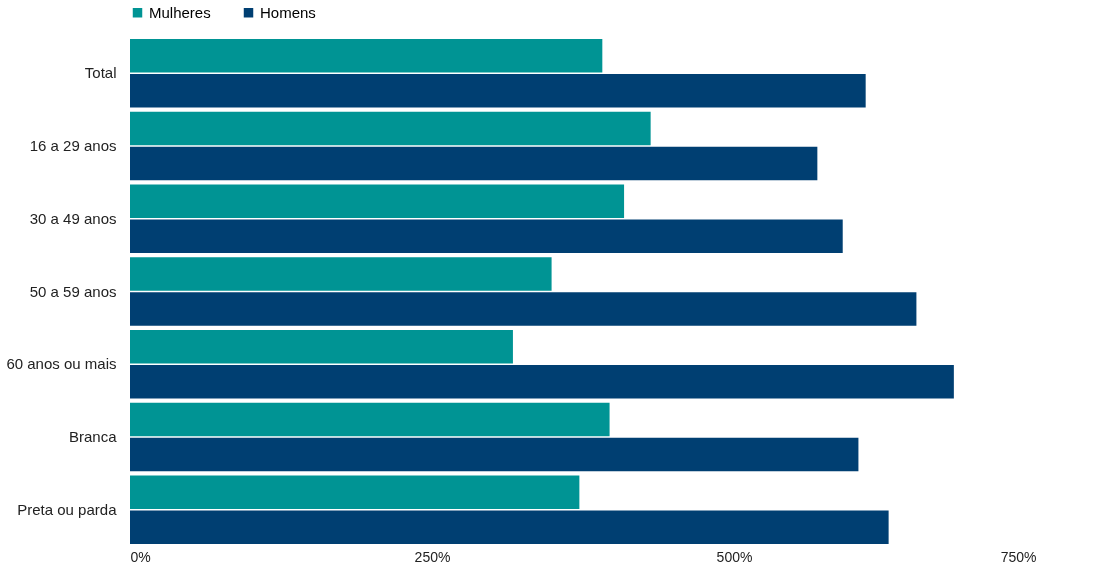 Image resolution: width=1104 pixels, height=575 pixels. What do you see at coordinates (288, 12) in the screenshot?
I see `legend-label: Homens` at bounding box center [288, 12].